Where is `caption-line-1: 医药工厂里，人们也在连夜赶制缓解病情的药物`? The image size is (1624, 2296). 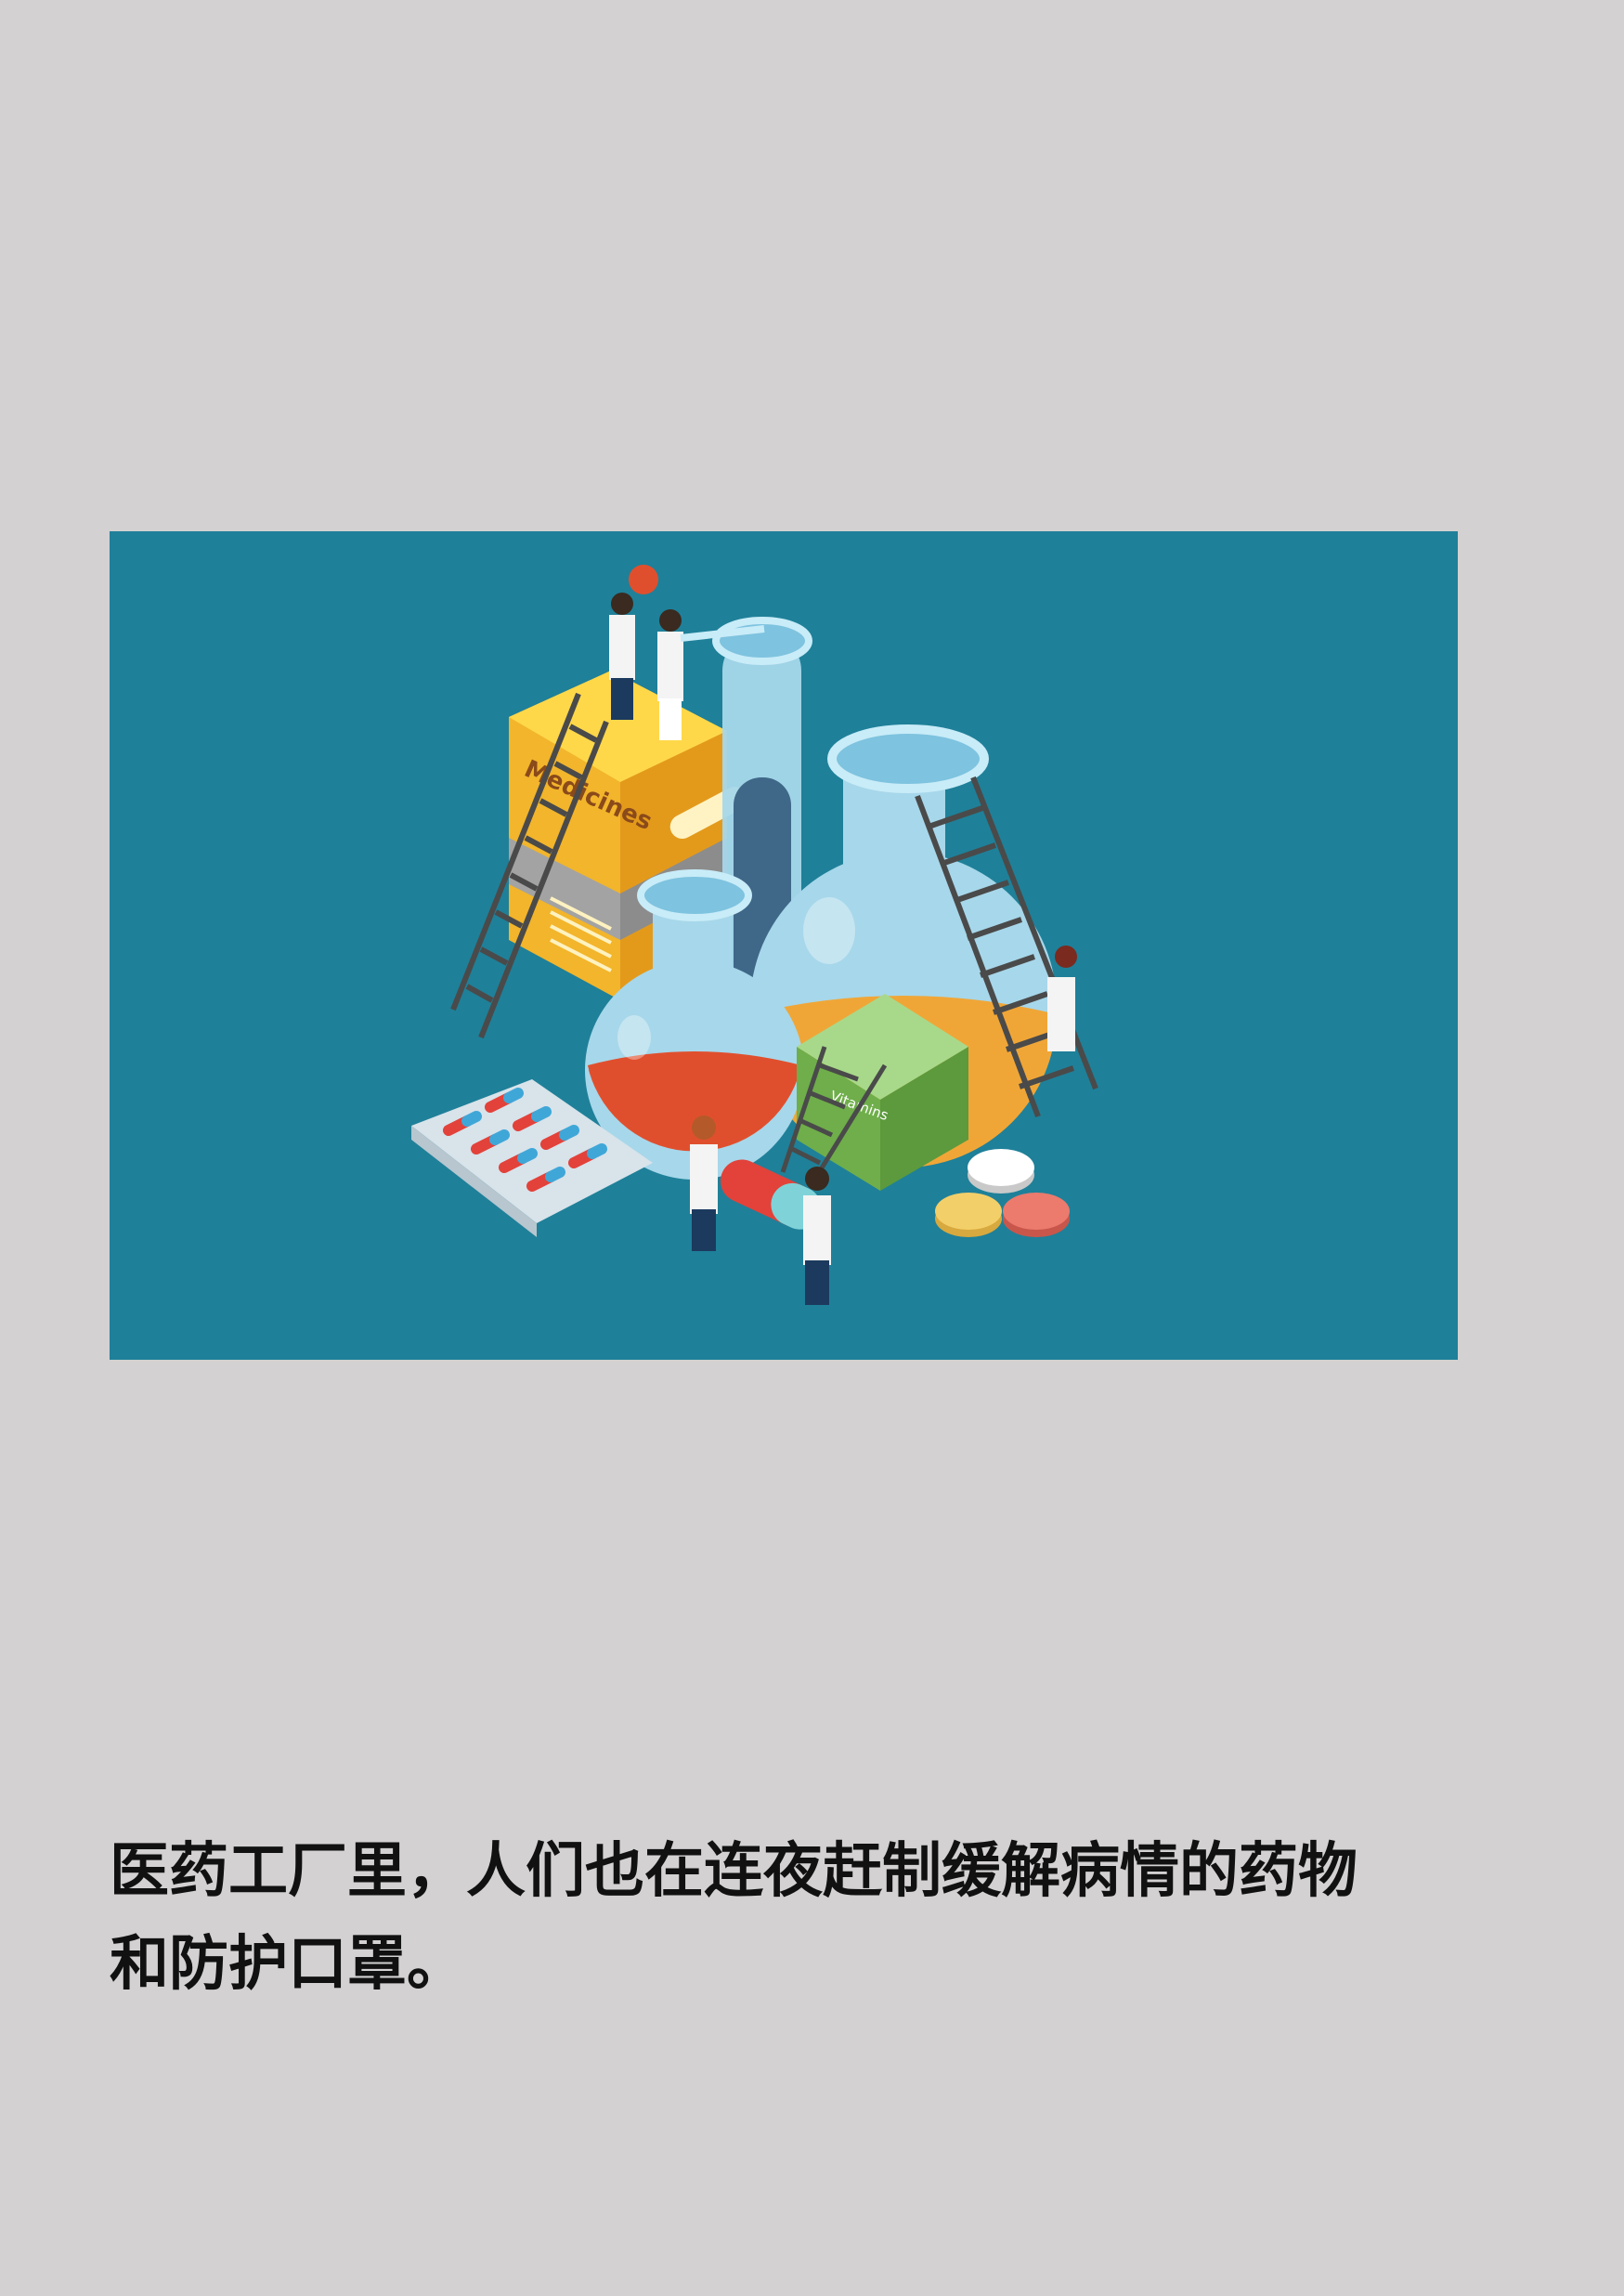 caption-line-1: 医药工厂里，人们也在连夜赶制缓解病情的药物 is located at coordinates (734, 1871).